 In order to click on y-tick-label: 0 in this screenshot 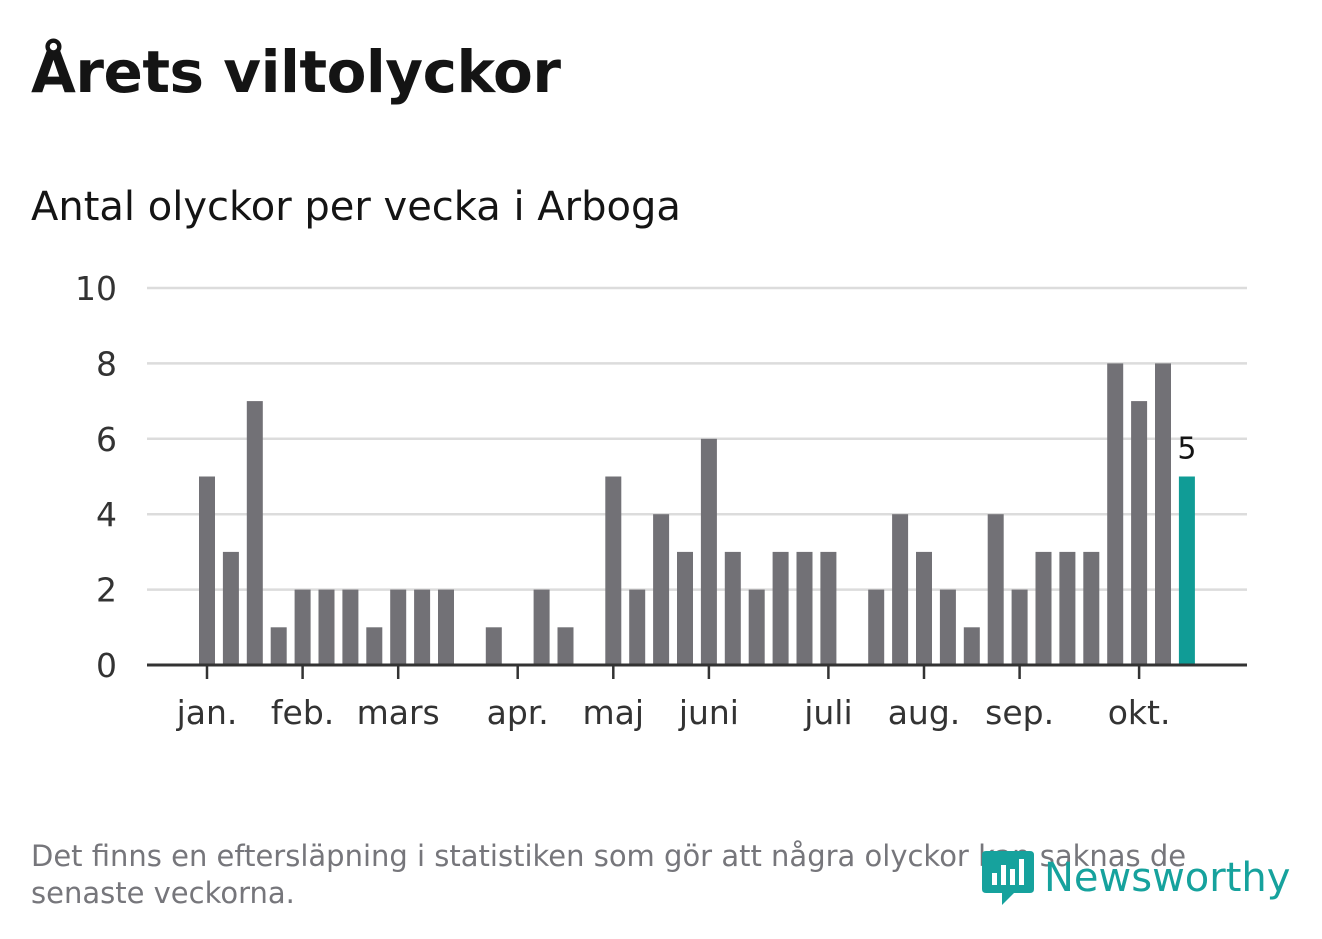, I will do `click(106, 665)`.